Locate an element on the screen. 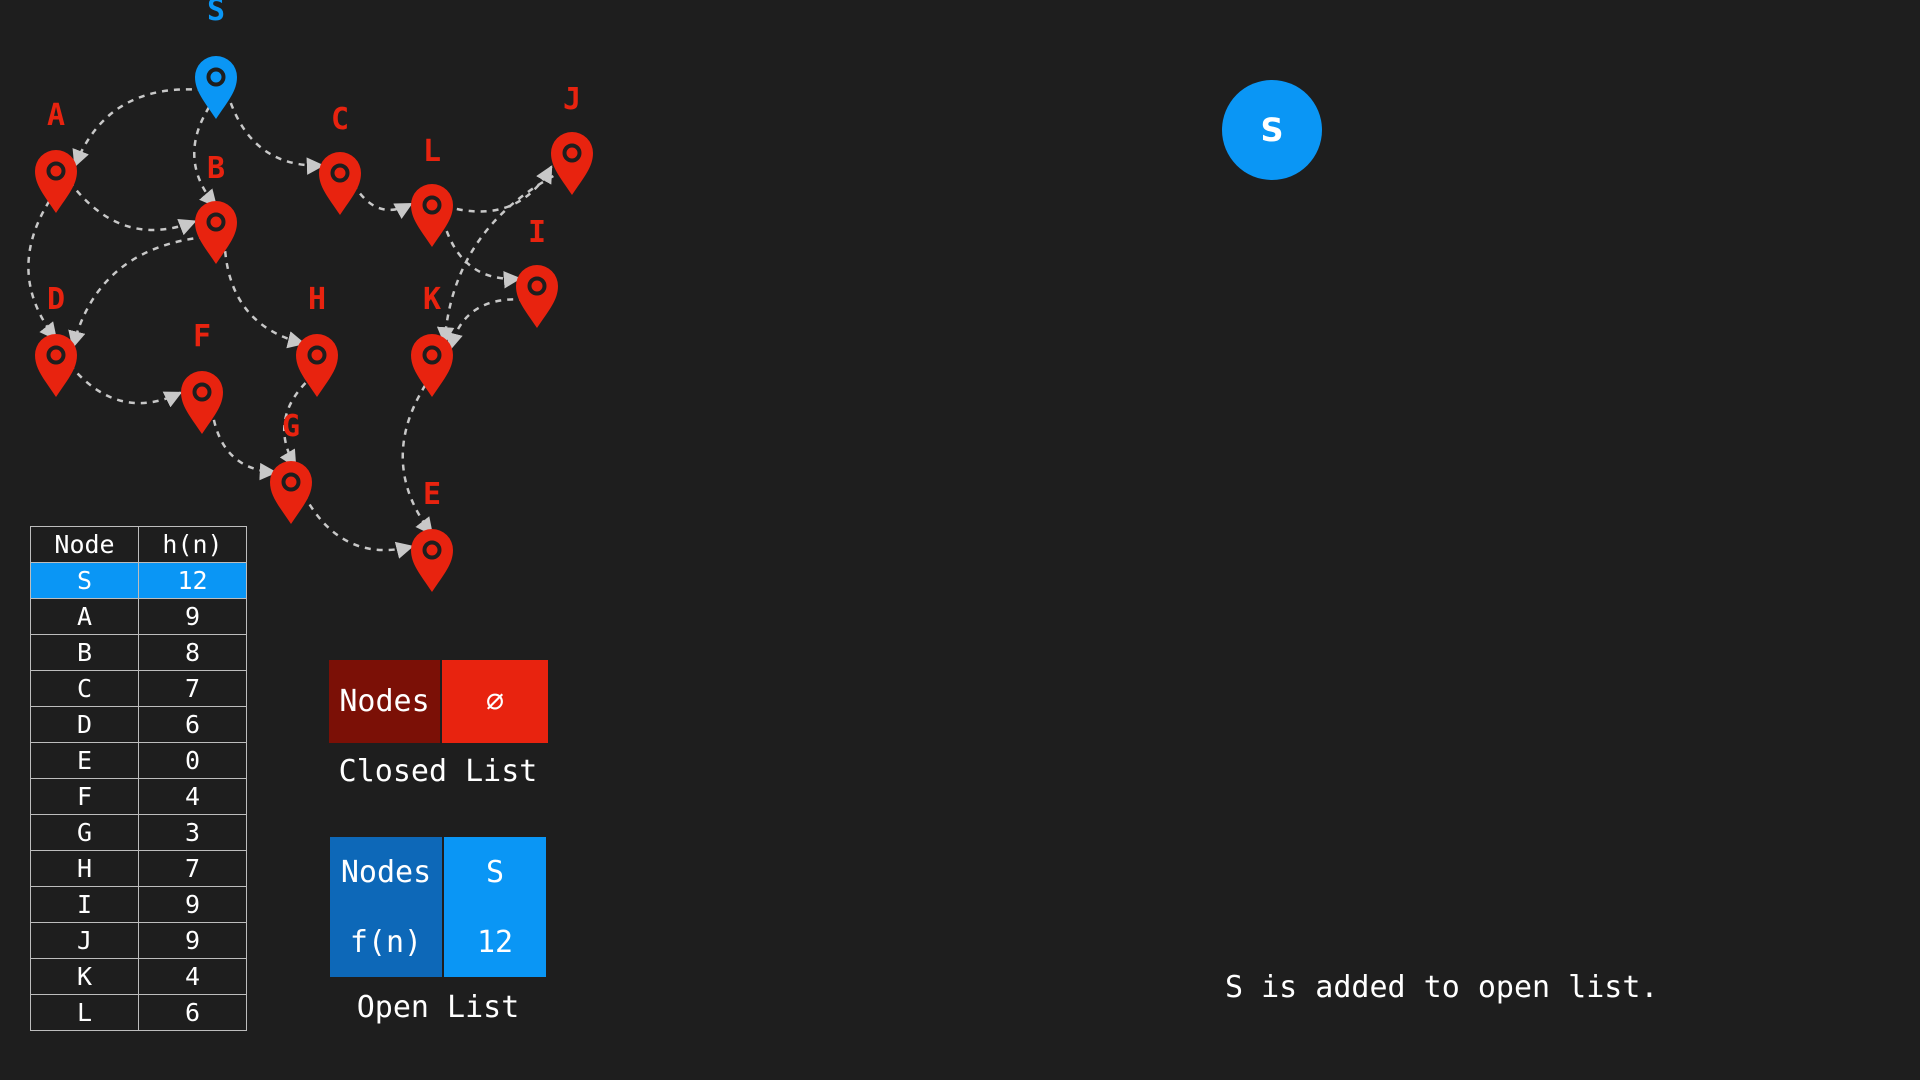  open-list-caption: Open List is located at coordinates (438, 1007).